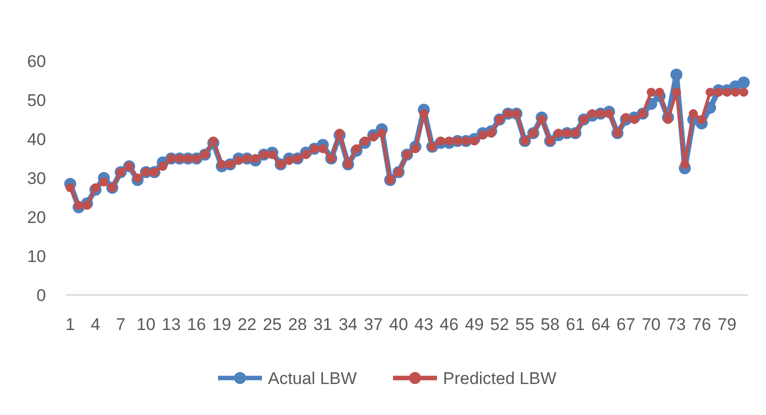  I want to click on y-tick-label: 20, so click(36, 217).